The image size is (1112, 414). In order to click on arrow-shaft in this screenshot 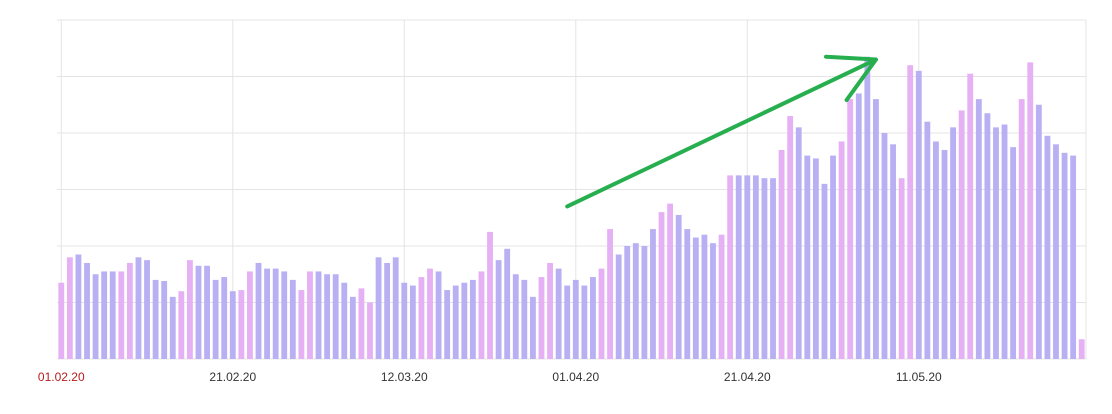, I will do `click(721, 133)`.